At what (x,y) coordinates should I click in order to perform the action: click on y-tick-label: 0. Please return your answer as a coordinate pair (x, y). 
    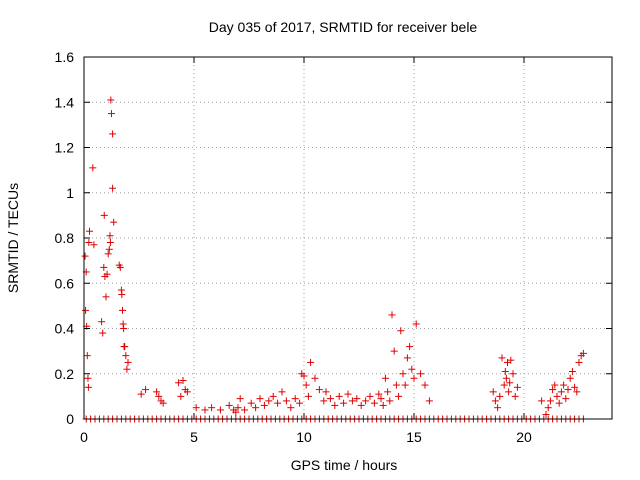
    Looking at the image, I should click on (70, 419).